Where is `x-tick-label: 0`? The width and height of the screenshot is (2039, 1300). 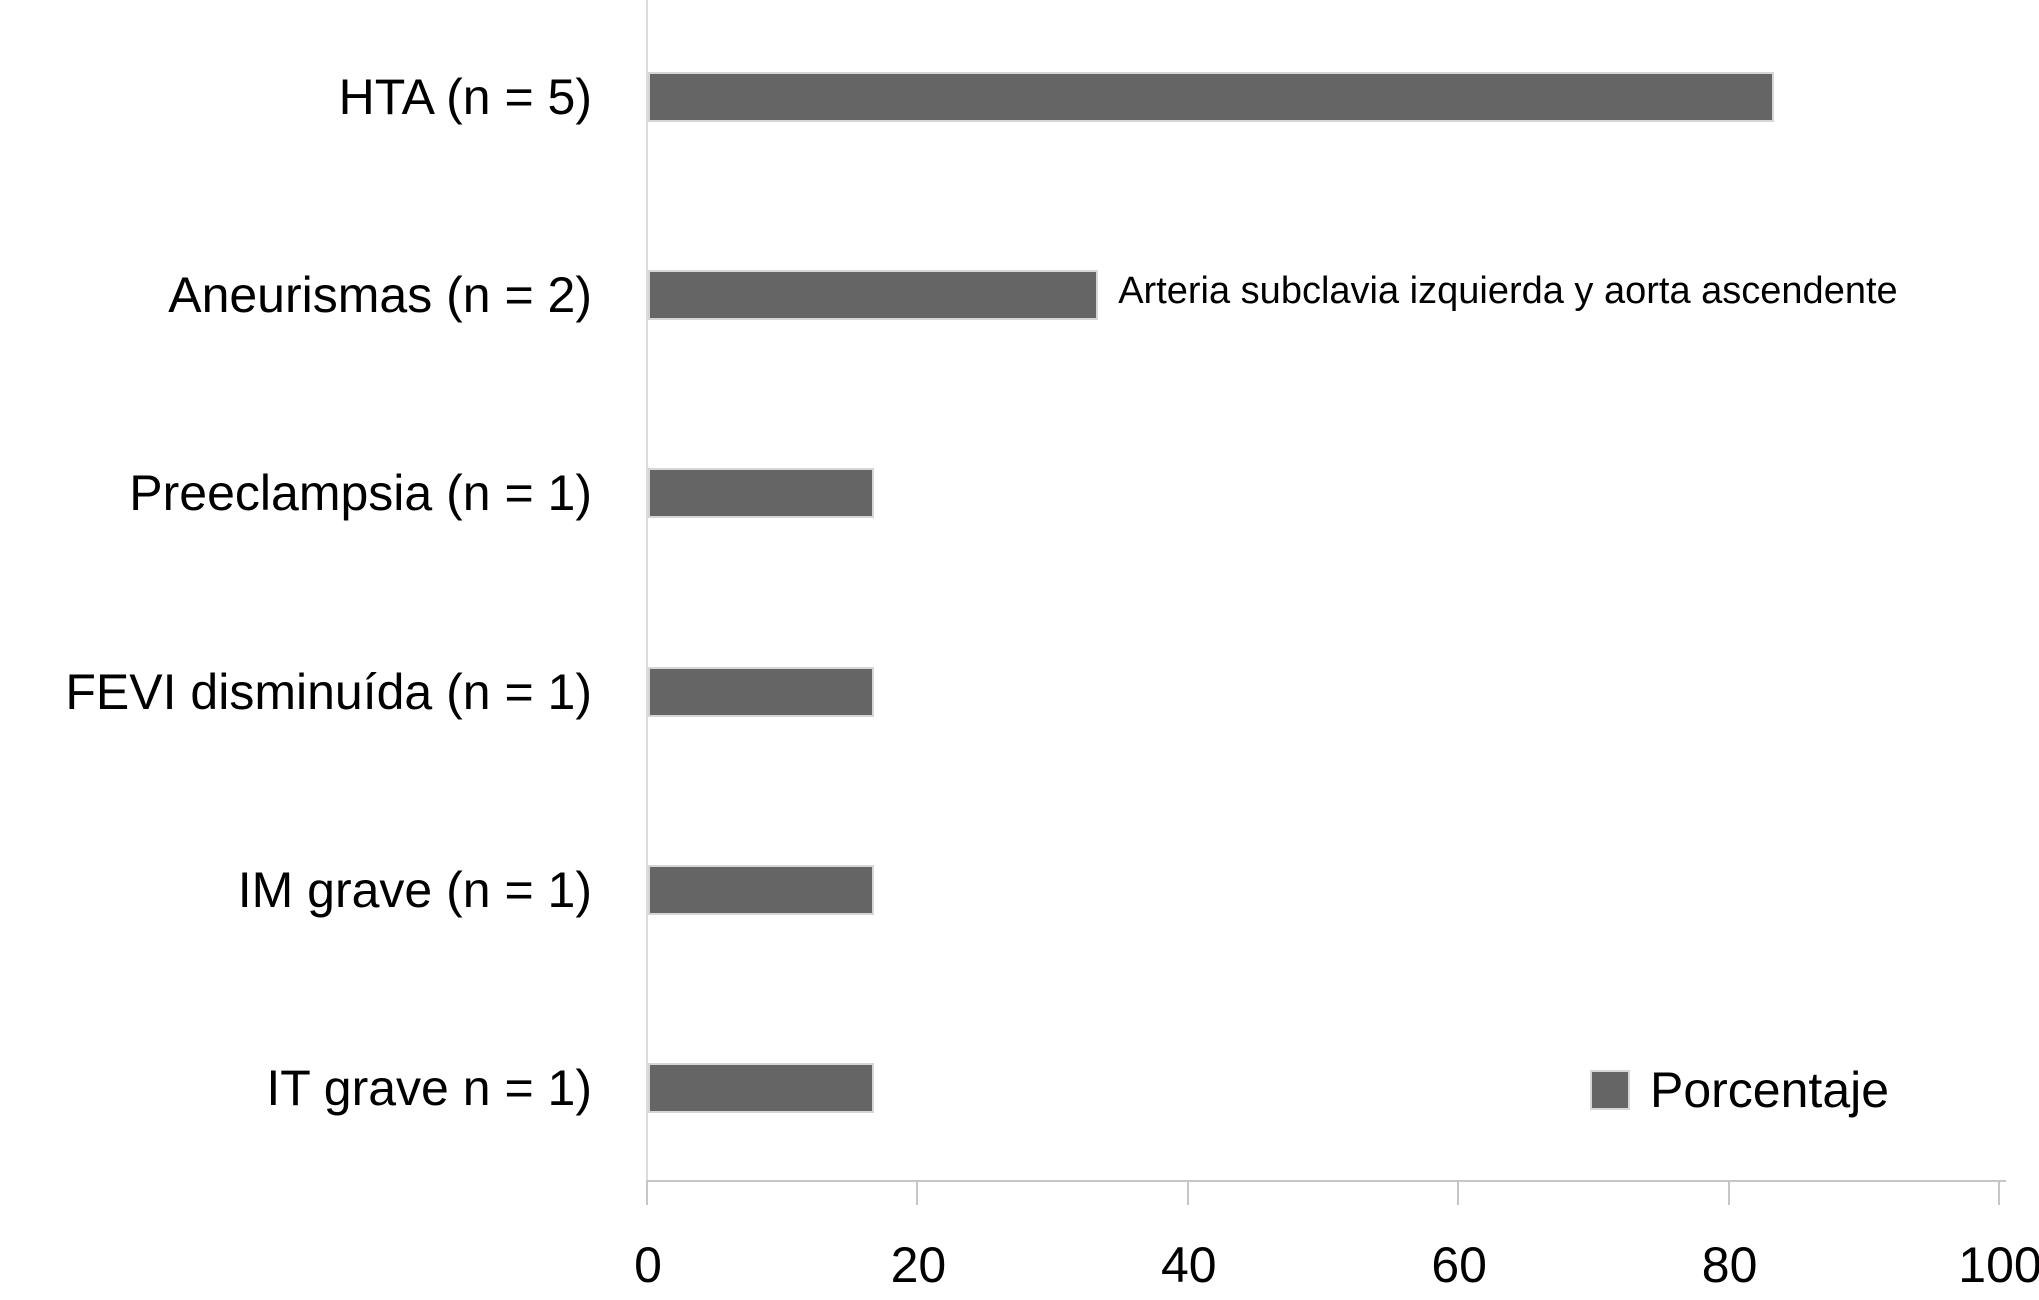 x-tick-label: 0 is located at coordinates (648, 1265).